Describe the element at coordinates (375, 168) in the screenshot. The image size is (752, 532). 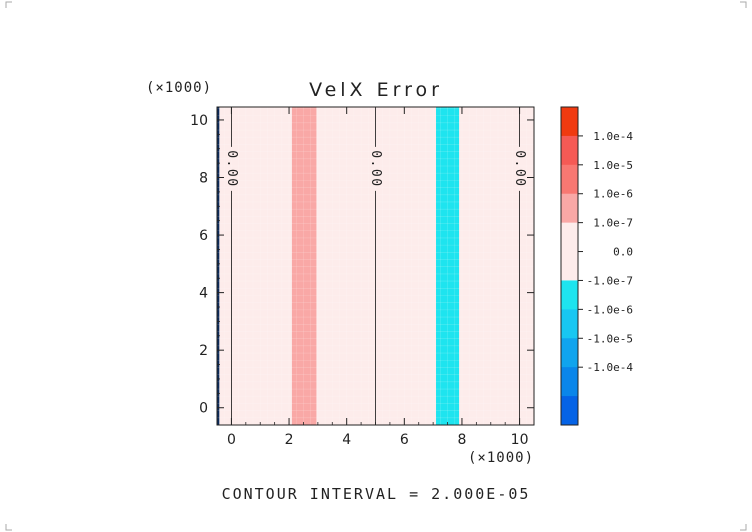
I see `contour-label-2: 0.00` at that location.